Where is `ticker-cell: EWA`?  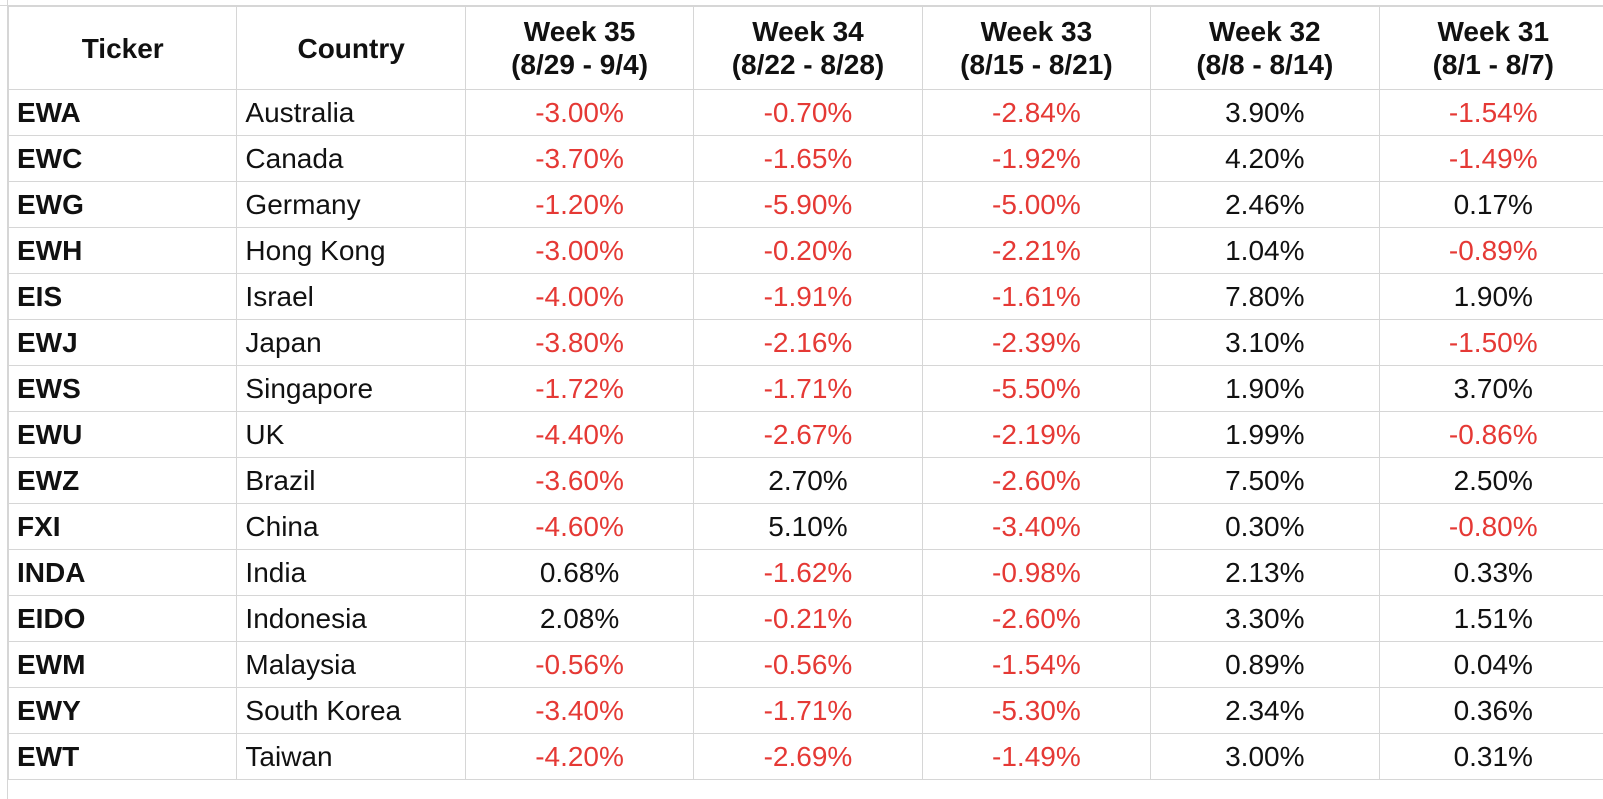
ticker-cell: EWA is located at coordinates (122, 112).